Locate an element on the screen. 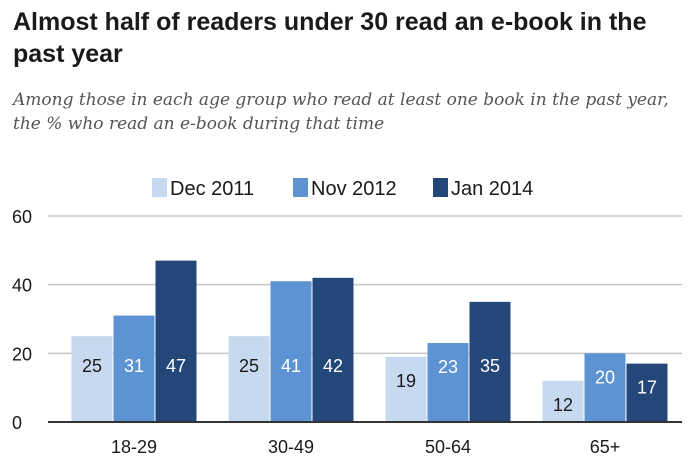 The image size is (698, 474). data-labels: 25 31 47 25 41 42 19 23 35 12 20 17 is located at coordinates (369, 385).